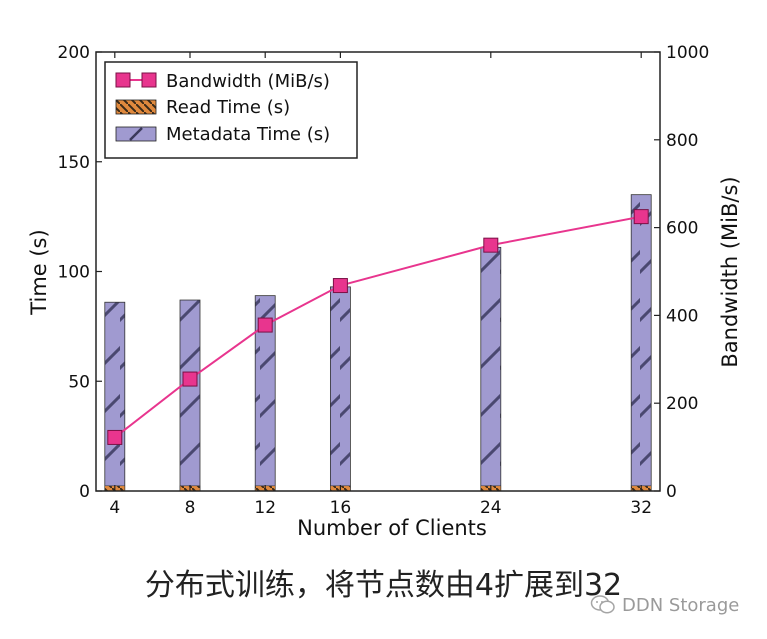 This screenshot has height=639, width=767. What do you see at coordinates (79, 382) in the screenshot?
I see `y-left-tick-label: 50` at bounding box center [79, 382].